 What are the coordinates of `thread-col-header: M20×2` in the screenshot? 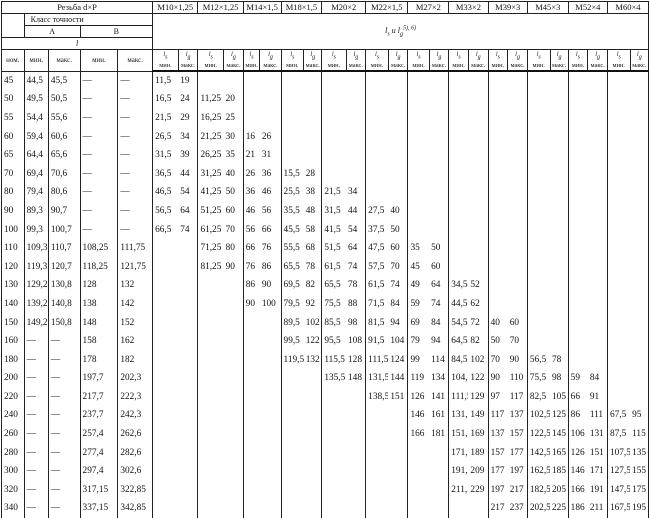 It's located at (344, 7).